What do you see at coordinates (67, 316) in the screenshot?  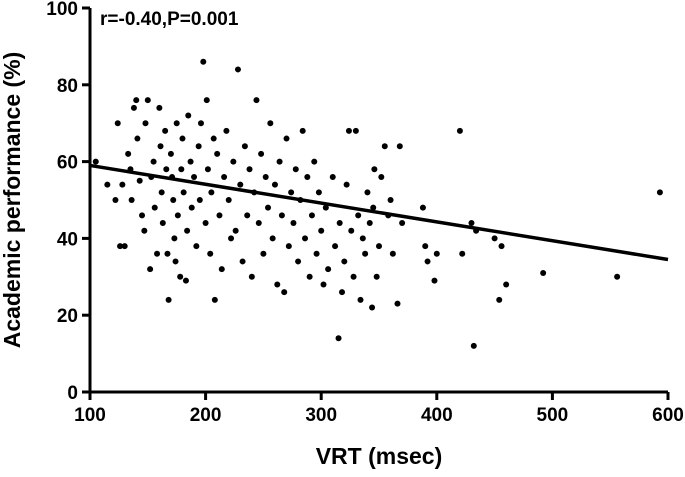 I see `y-tick-label: 20` at bounding box center [67, 316].